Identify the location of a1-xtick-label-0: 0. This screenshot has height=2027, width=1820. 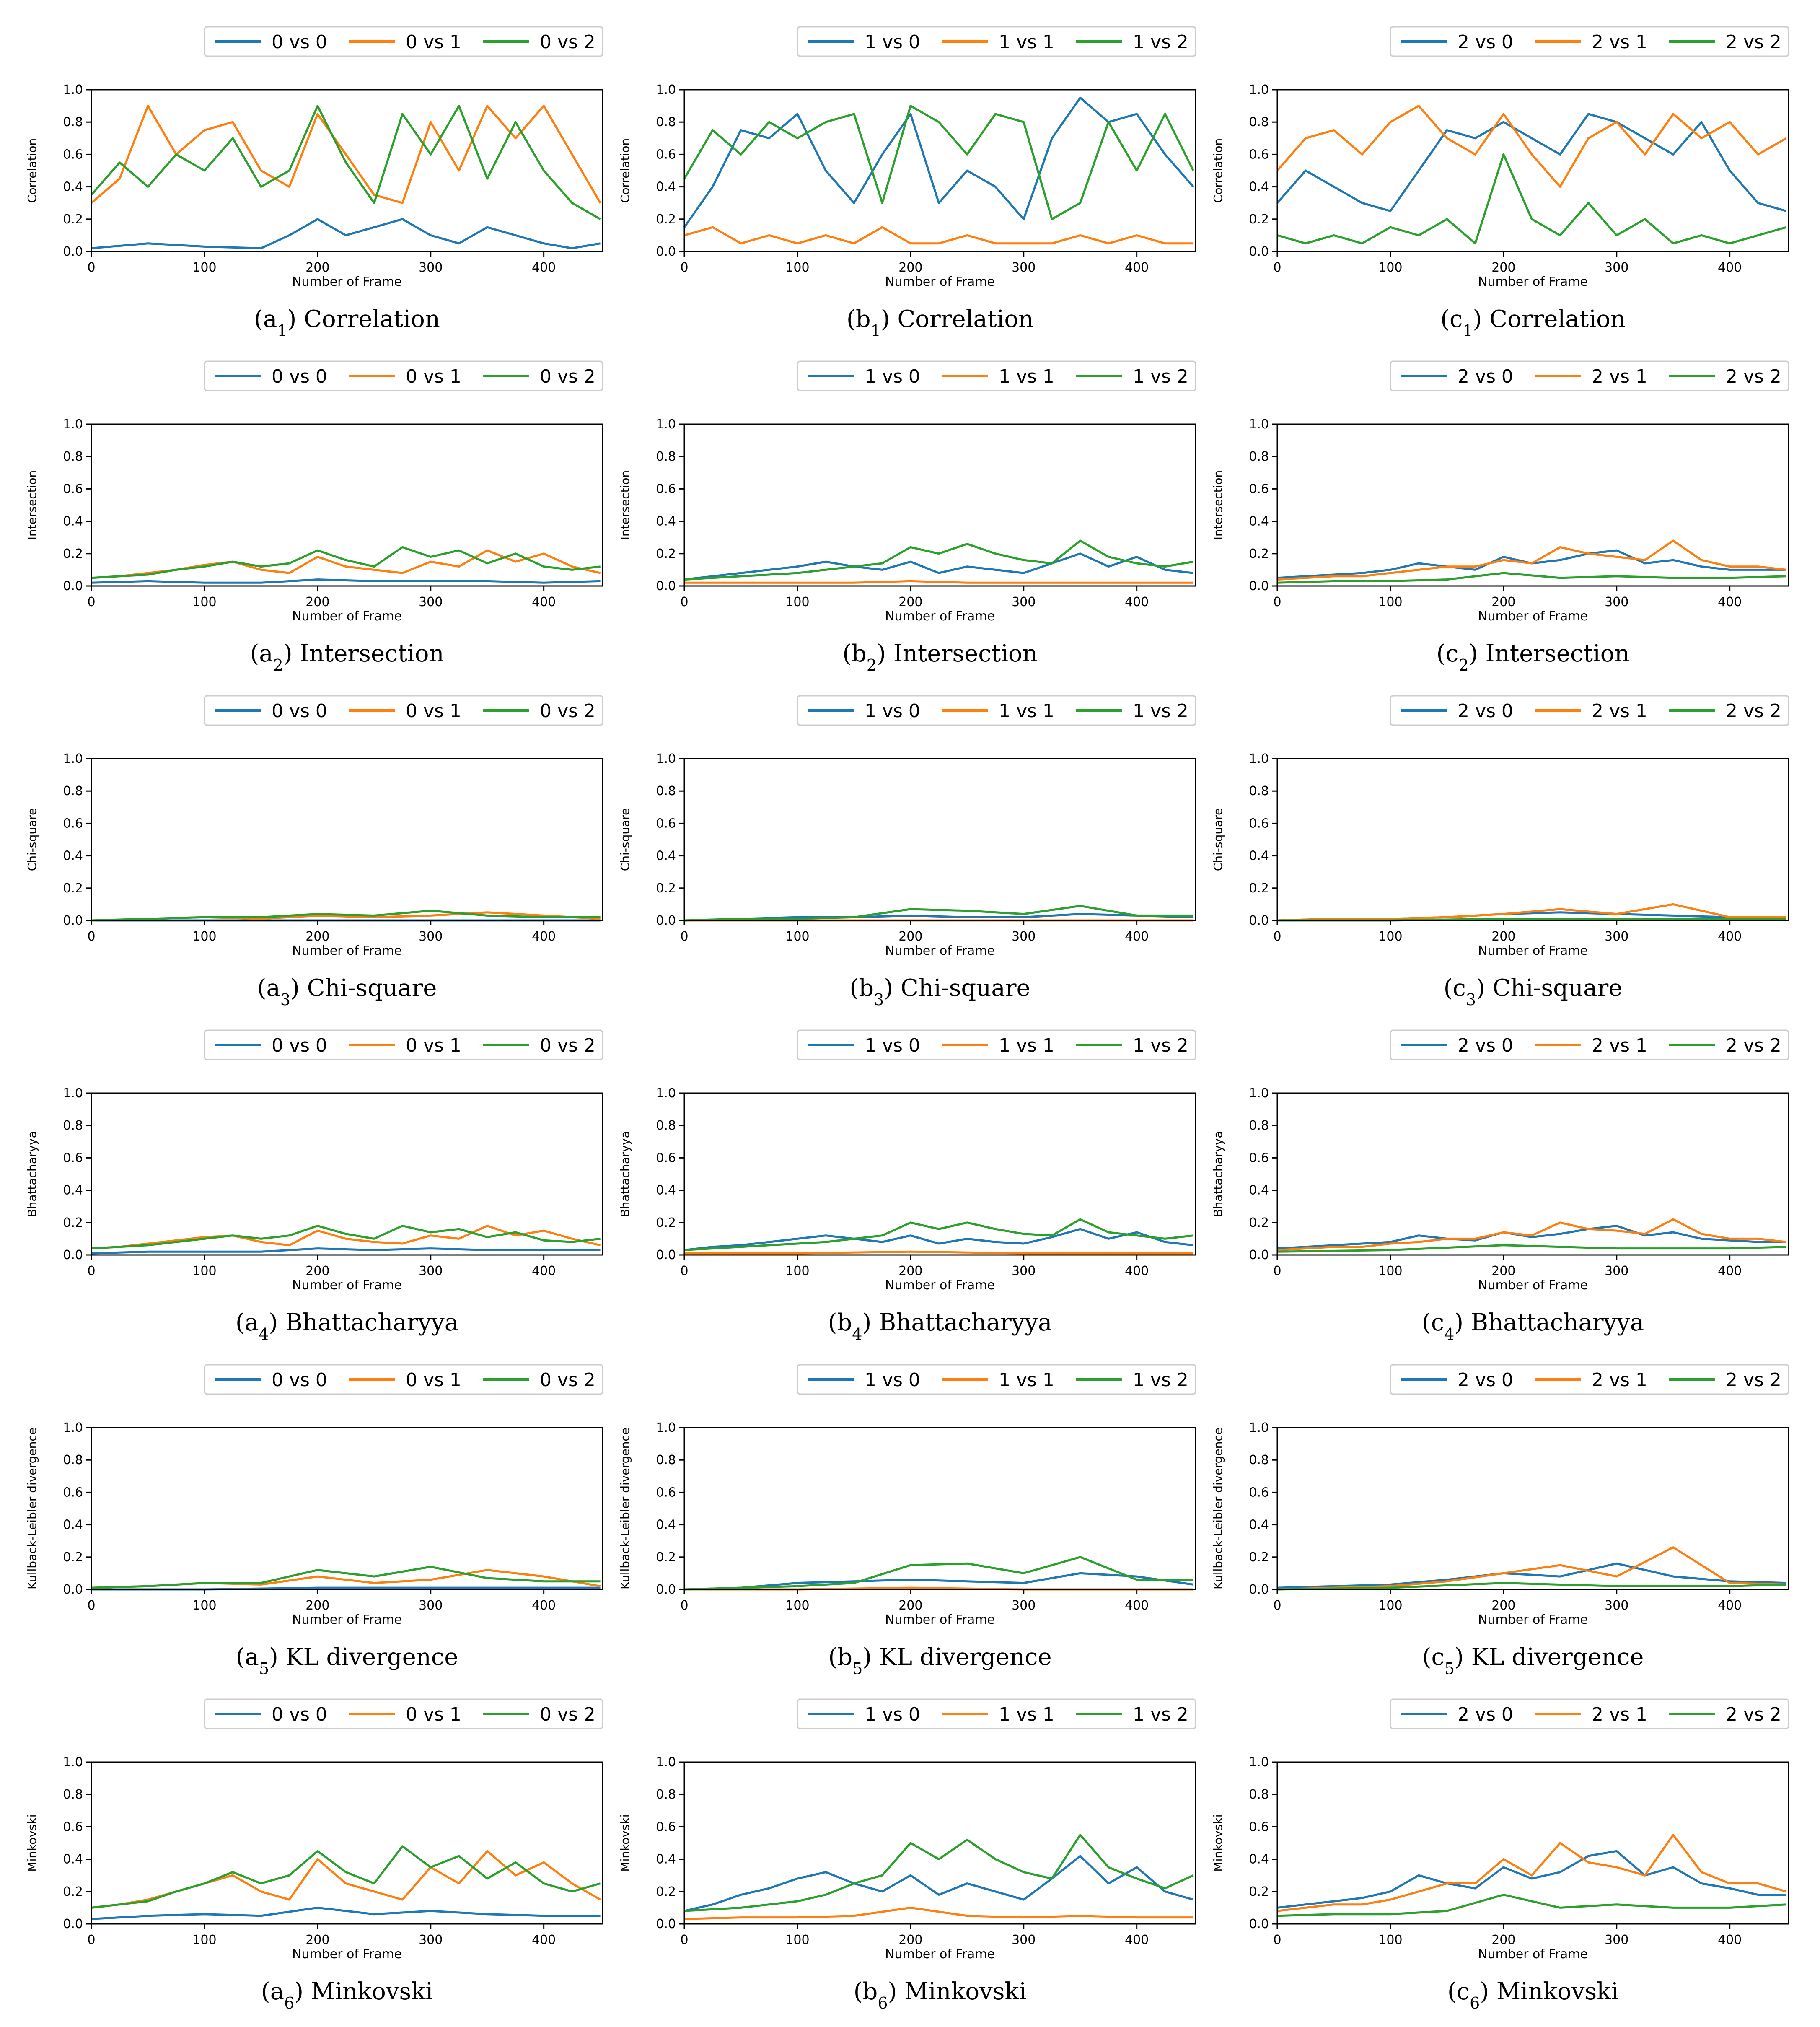
(91, 267).